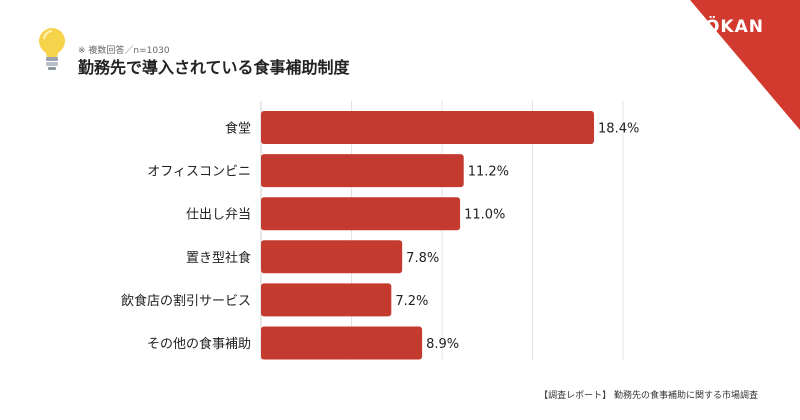 Image resolution: width=800 pixels, height=420 pixels. Describe the element at coordinates (442, 344) in the screenshot. I see `value-label-6: 8.9%` at that location.